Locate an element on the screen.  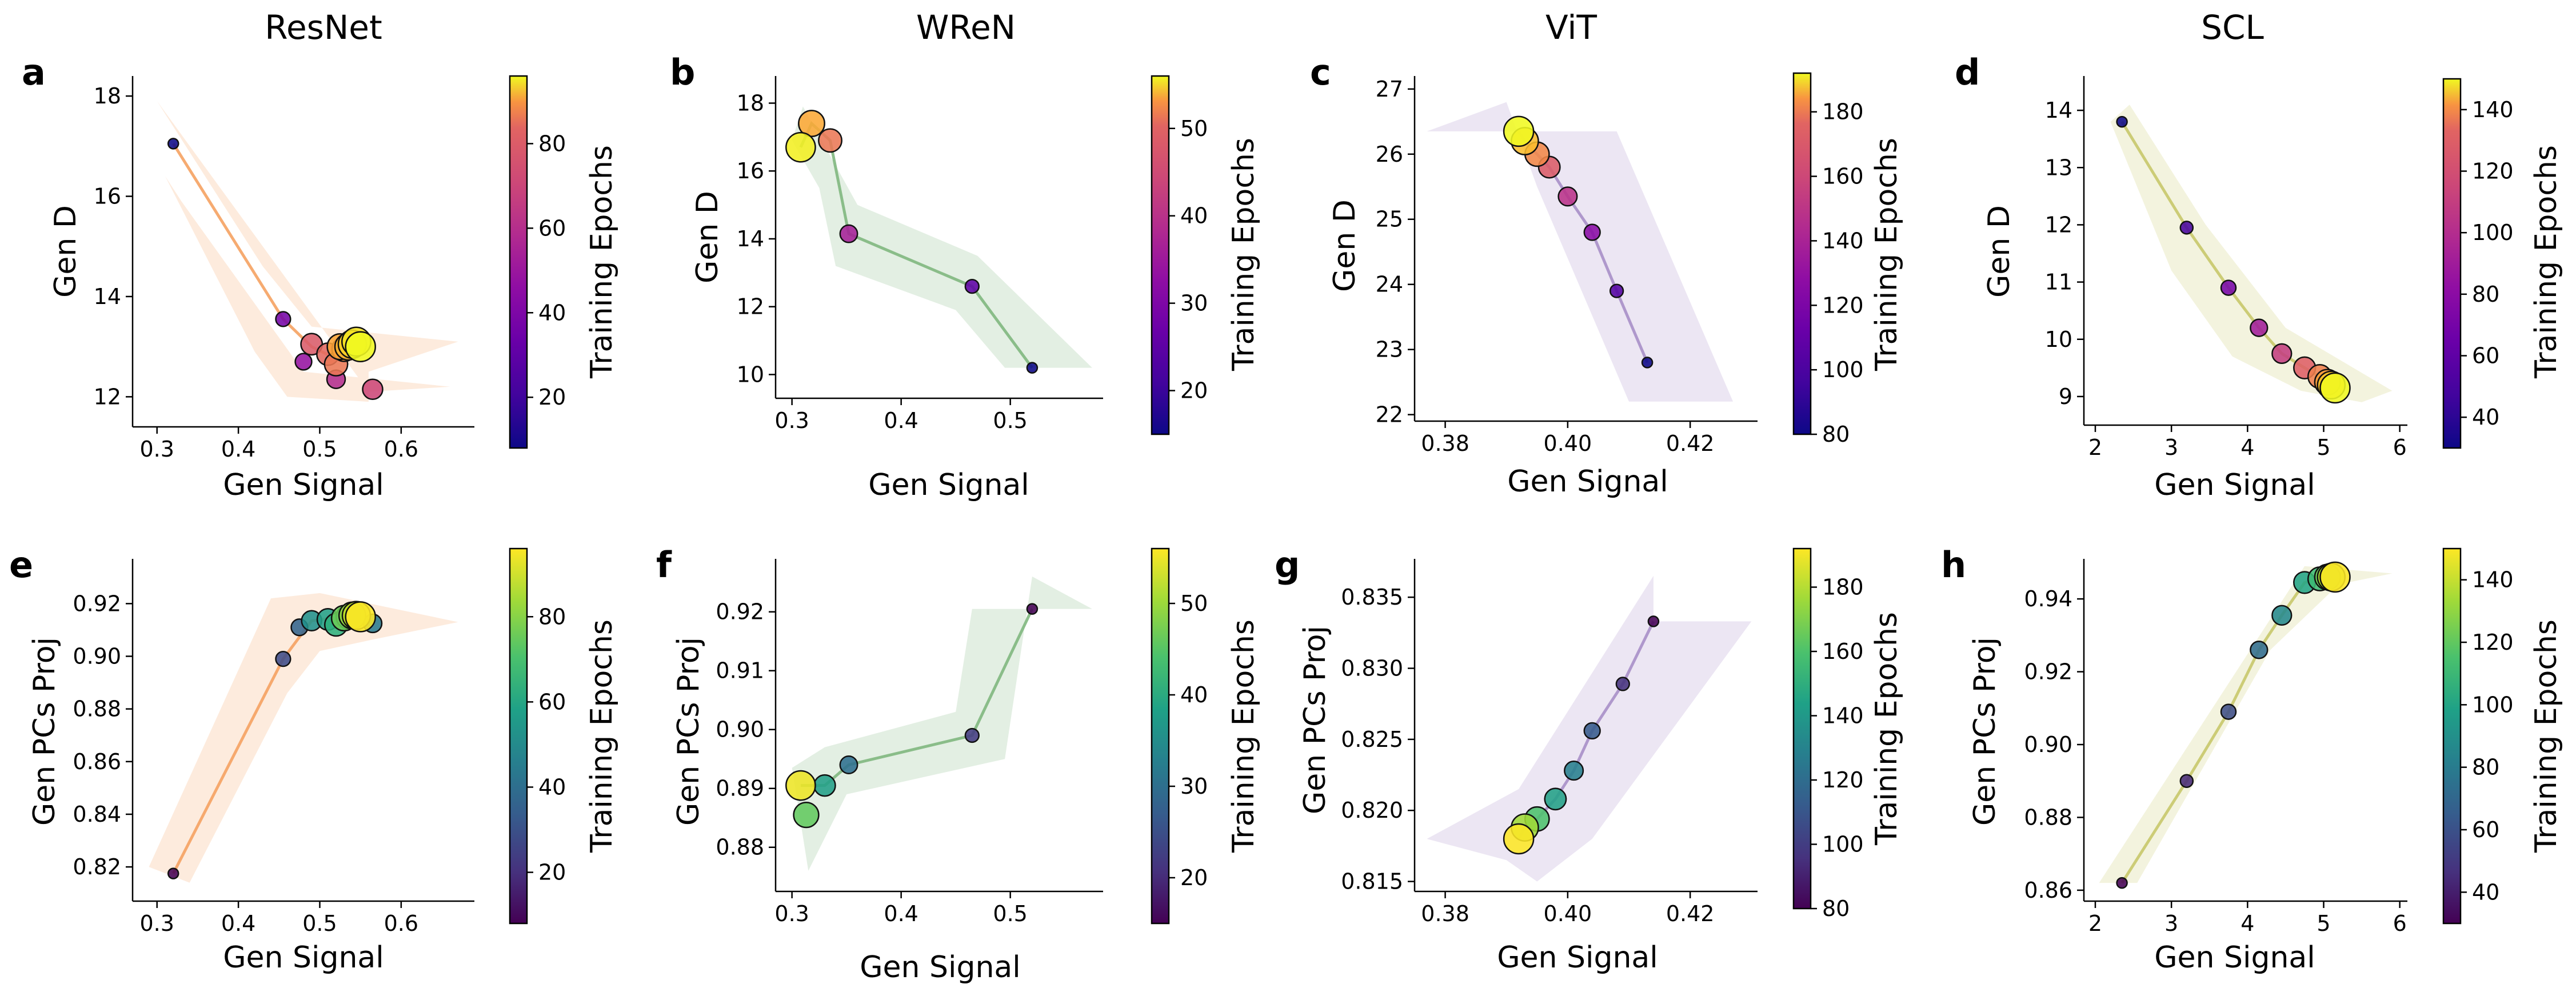
panel-b-x-tick-label: 0.3 is located at coordinates (791, 420).